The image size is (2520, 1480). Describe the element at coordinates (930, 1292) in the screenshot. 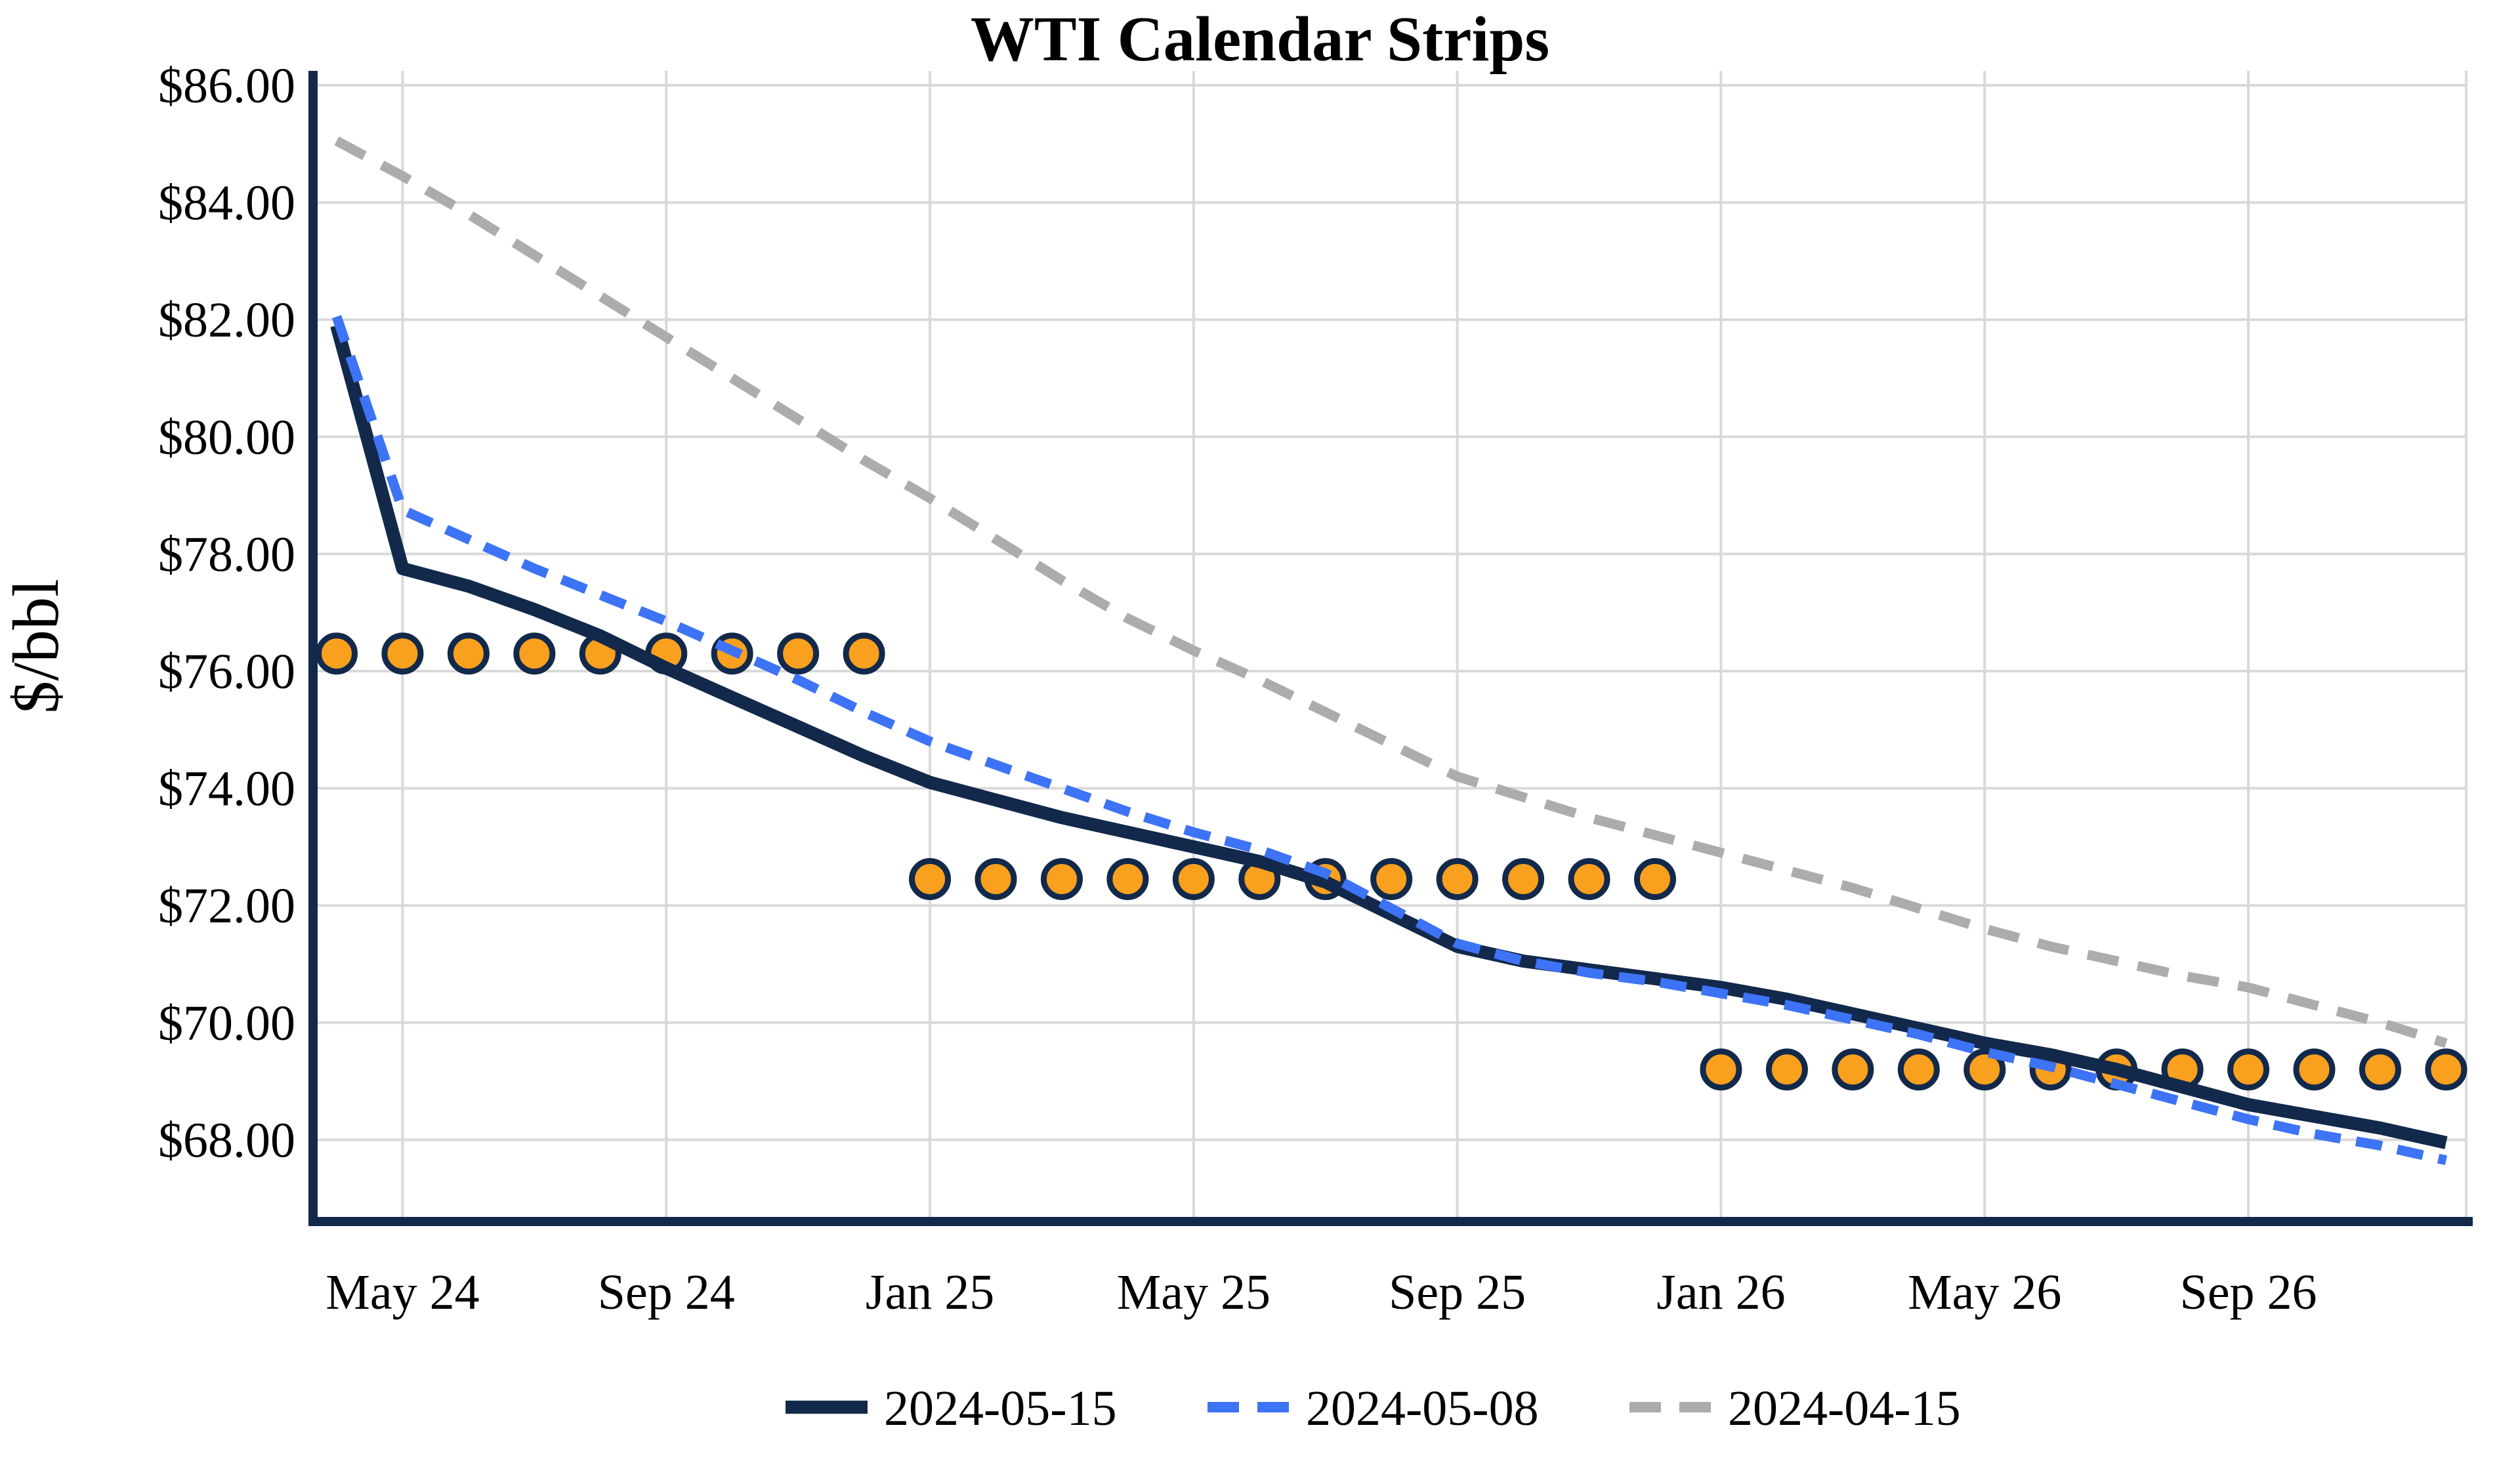

I see `x-tick-label: Jan 25` at that location.